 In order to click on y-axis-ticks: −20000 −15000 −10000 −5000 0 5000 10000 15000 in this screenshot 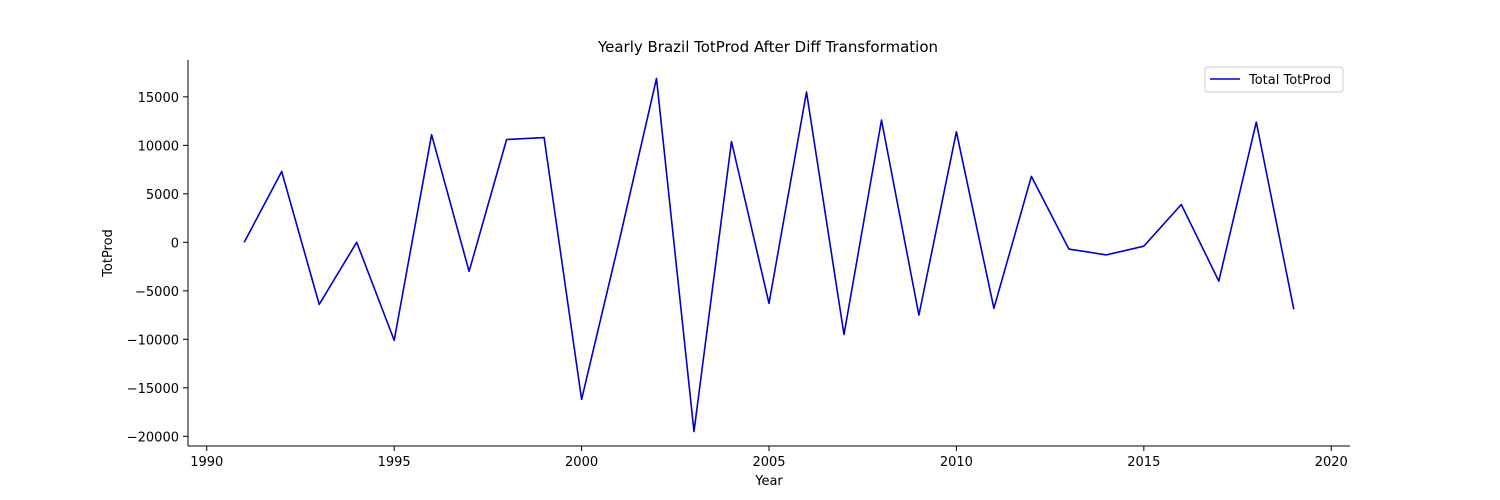, I will do `click(157, 268)`.